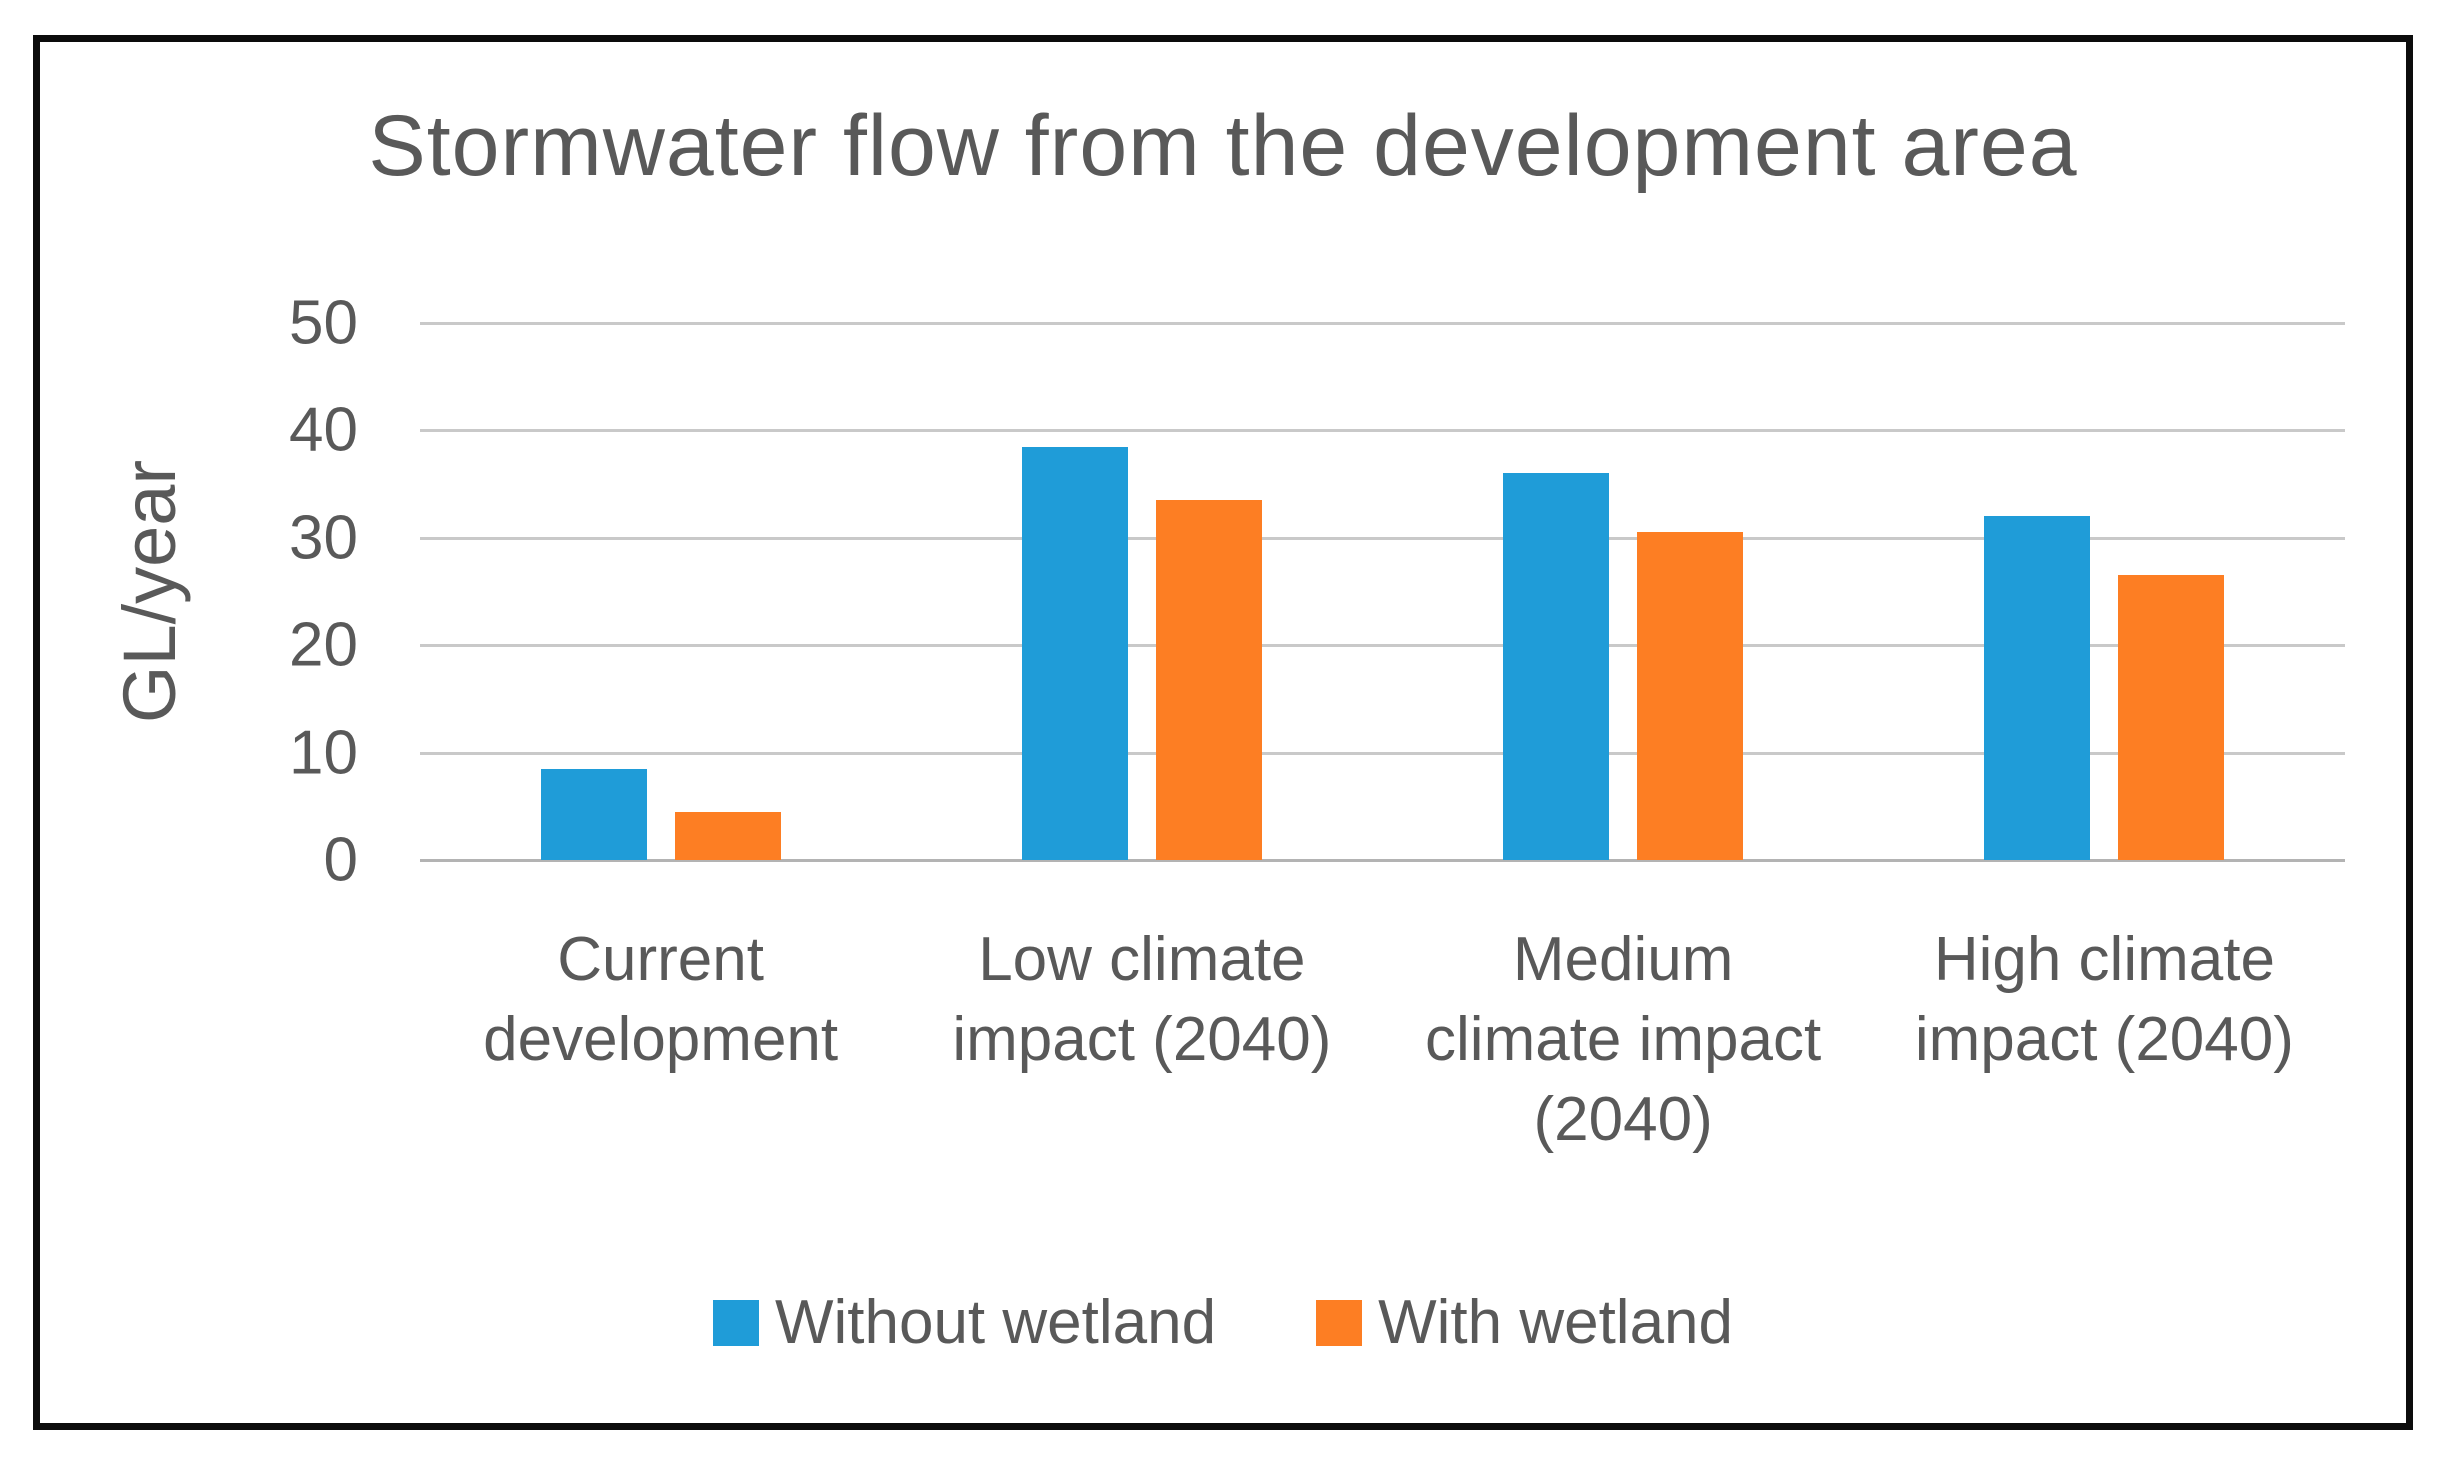 Image resolution: width=2455 pixels, height=1474 pixels. I want to click on y-tick-label-30: 30, so click(323, 538).